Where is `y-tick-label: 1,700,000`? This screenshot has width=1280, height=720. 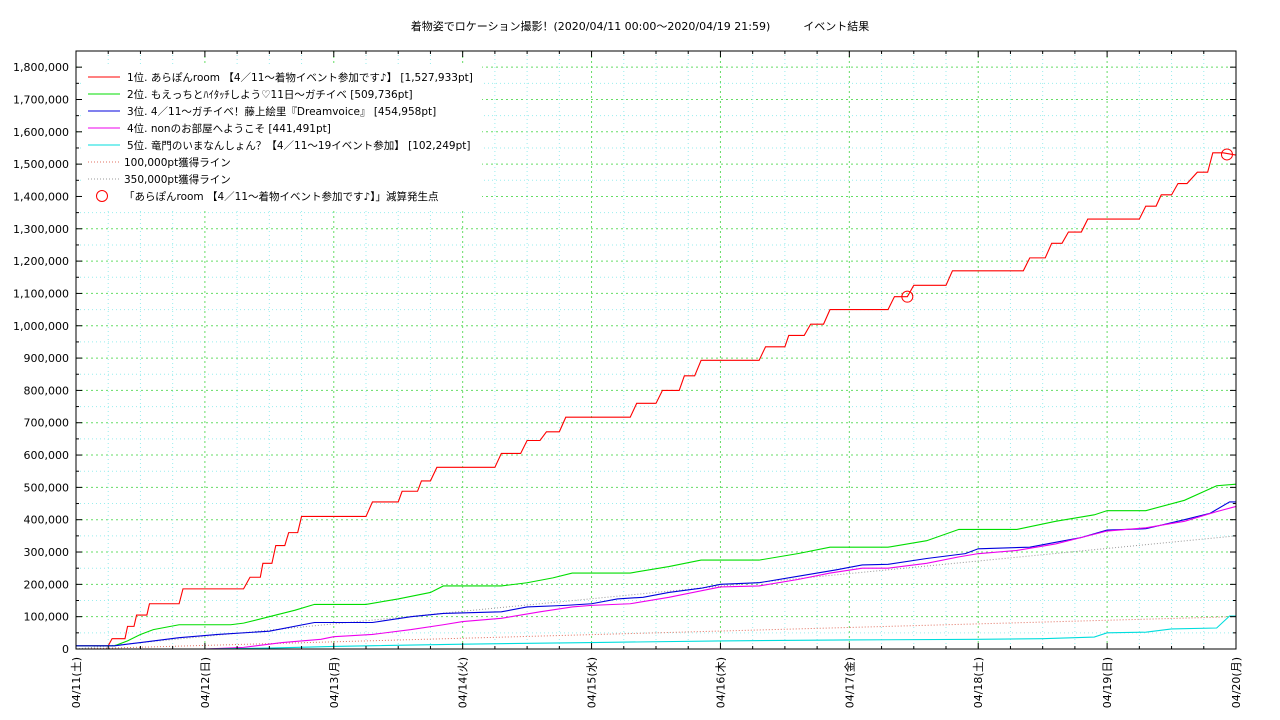
y-tick-label: 1,700,000 is located at coordinates (41, 99).